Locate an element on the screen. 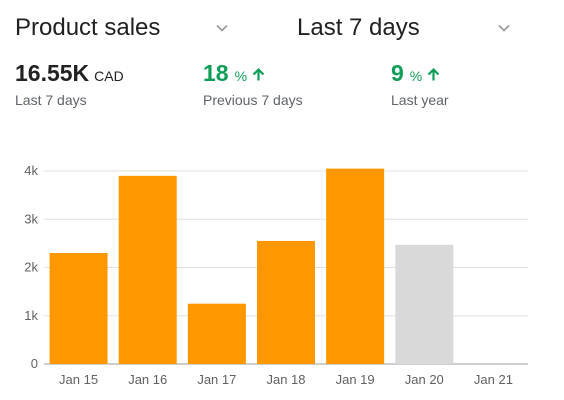  date-range-dropdown: Last 7 days is located at coordinates (404, 28).